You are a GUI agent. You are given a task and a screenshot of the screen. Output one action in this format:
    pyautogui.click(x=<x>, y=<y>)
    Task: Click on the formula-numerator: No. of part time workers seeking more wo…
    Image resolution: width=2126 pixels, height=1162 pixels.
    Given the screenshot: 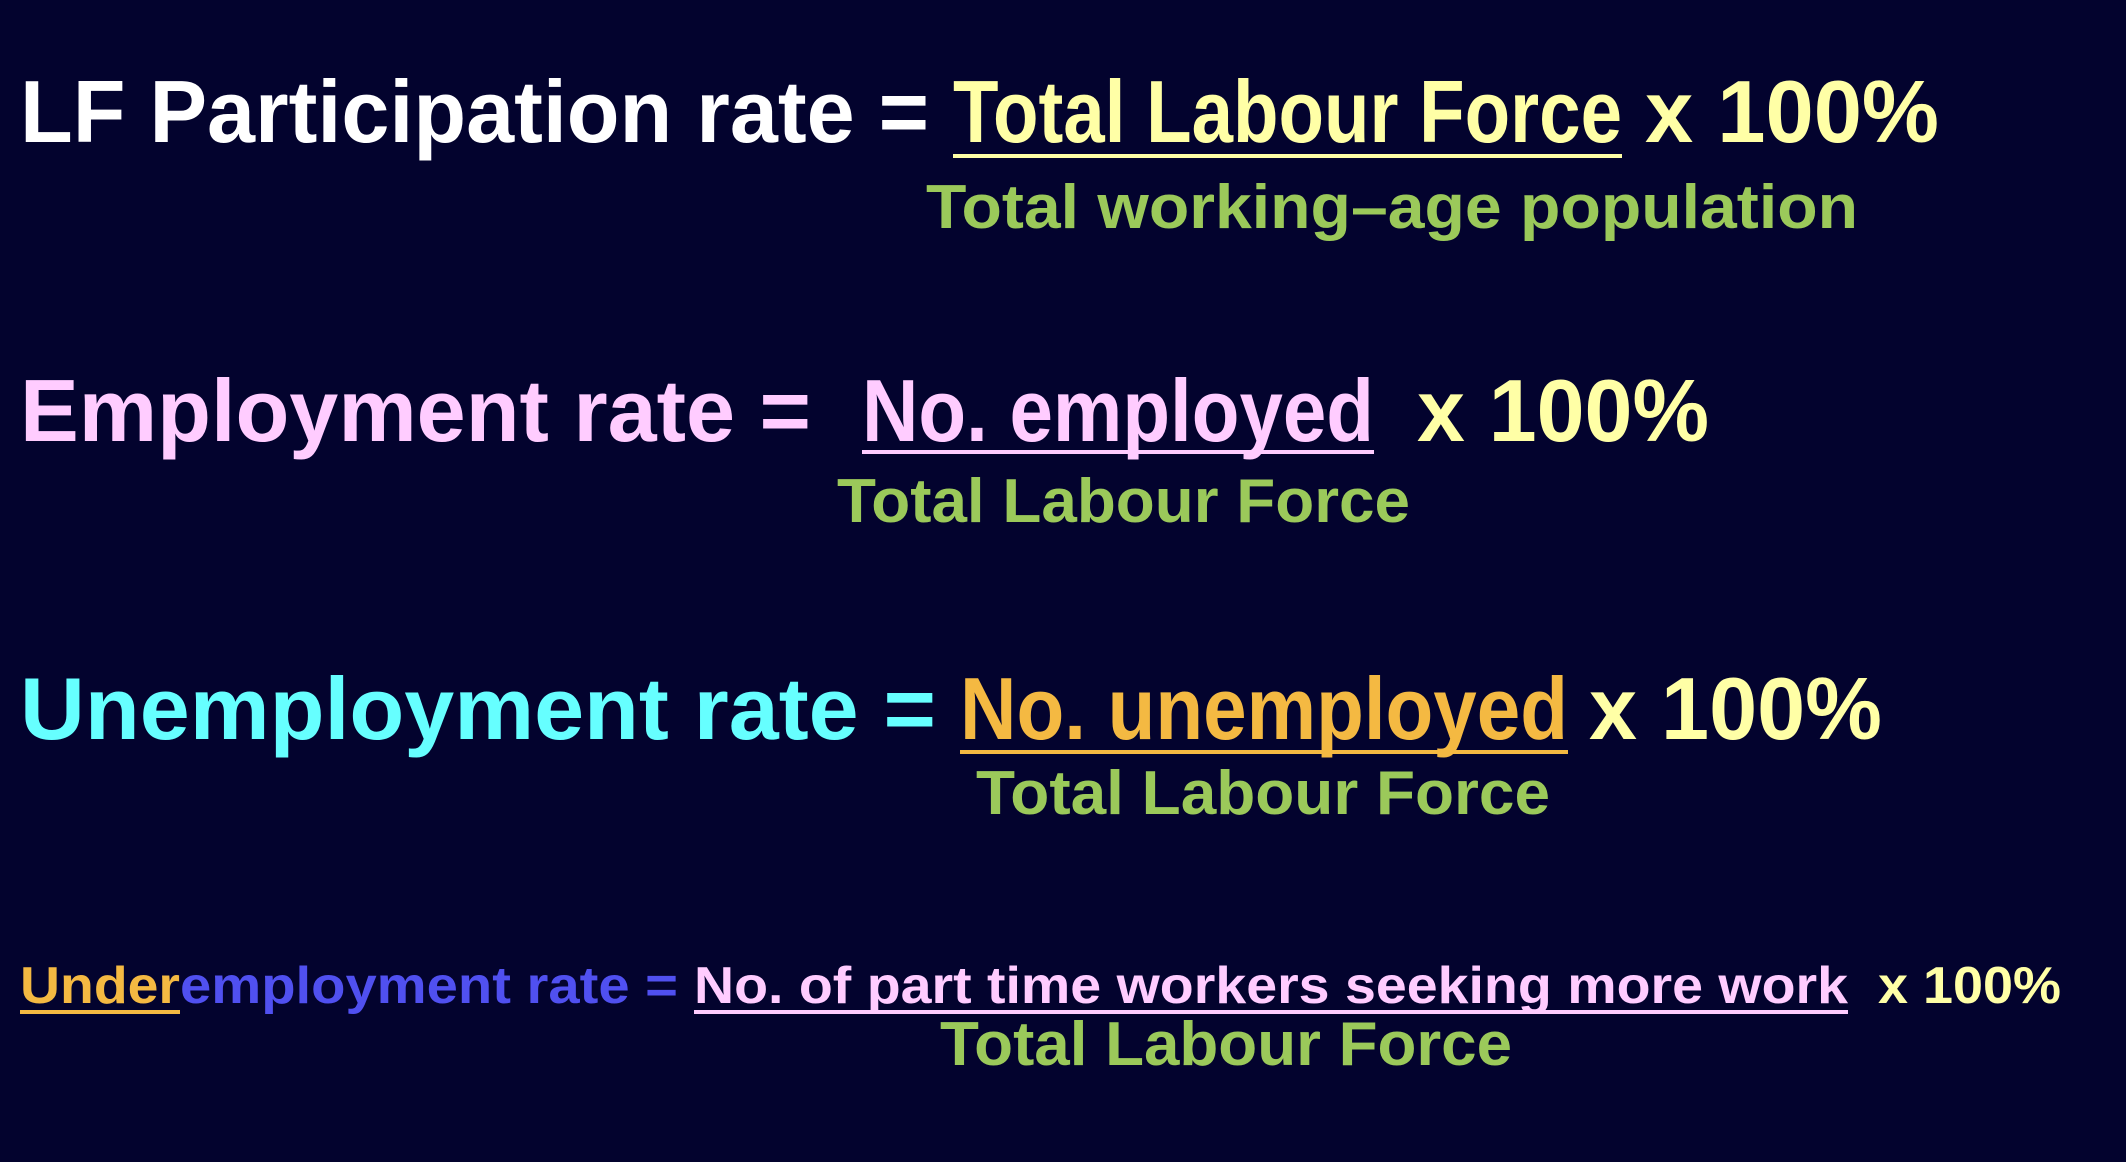 What is the action you would take?
    pyautogui.click(x=1271, y=986)
    